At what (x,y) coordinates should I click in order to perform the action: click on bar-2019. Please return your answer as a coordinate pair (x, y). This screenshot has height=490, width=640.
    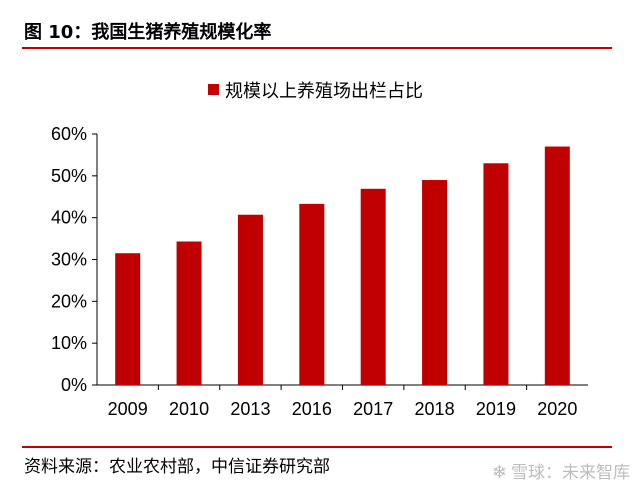
    Looking at the image, I should click on (496, 274).